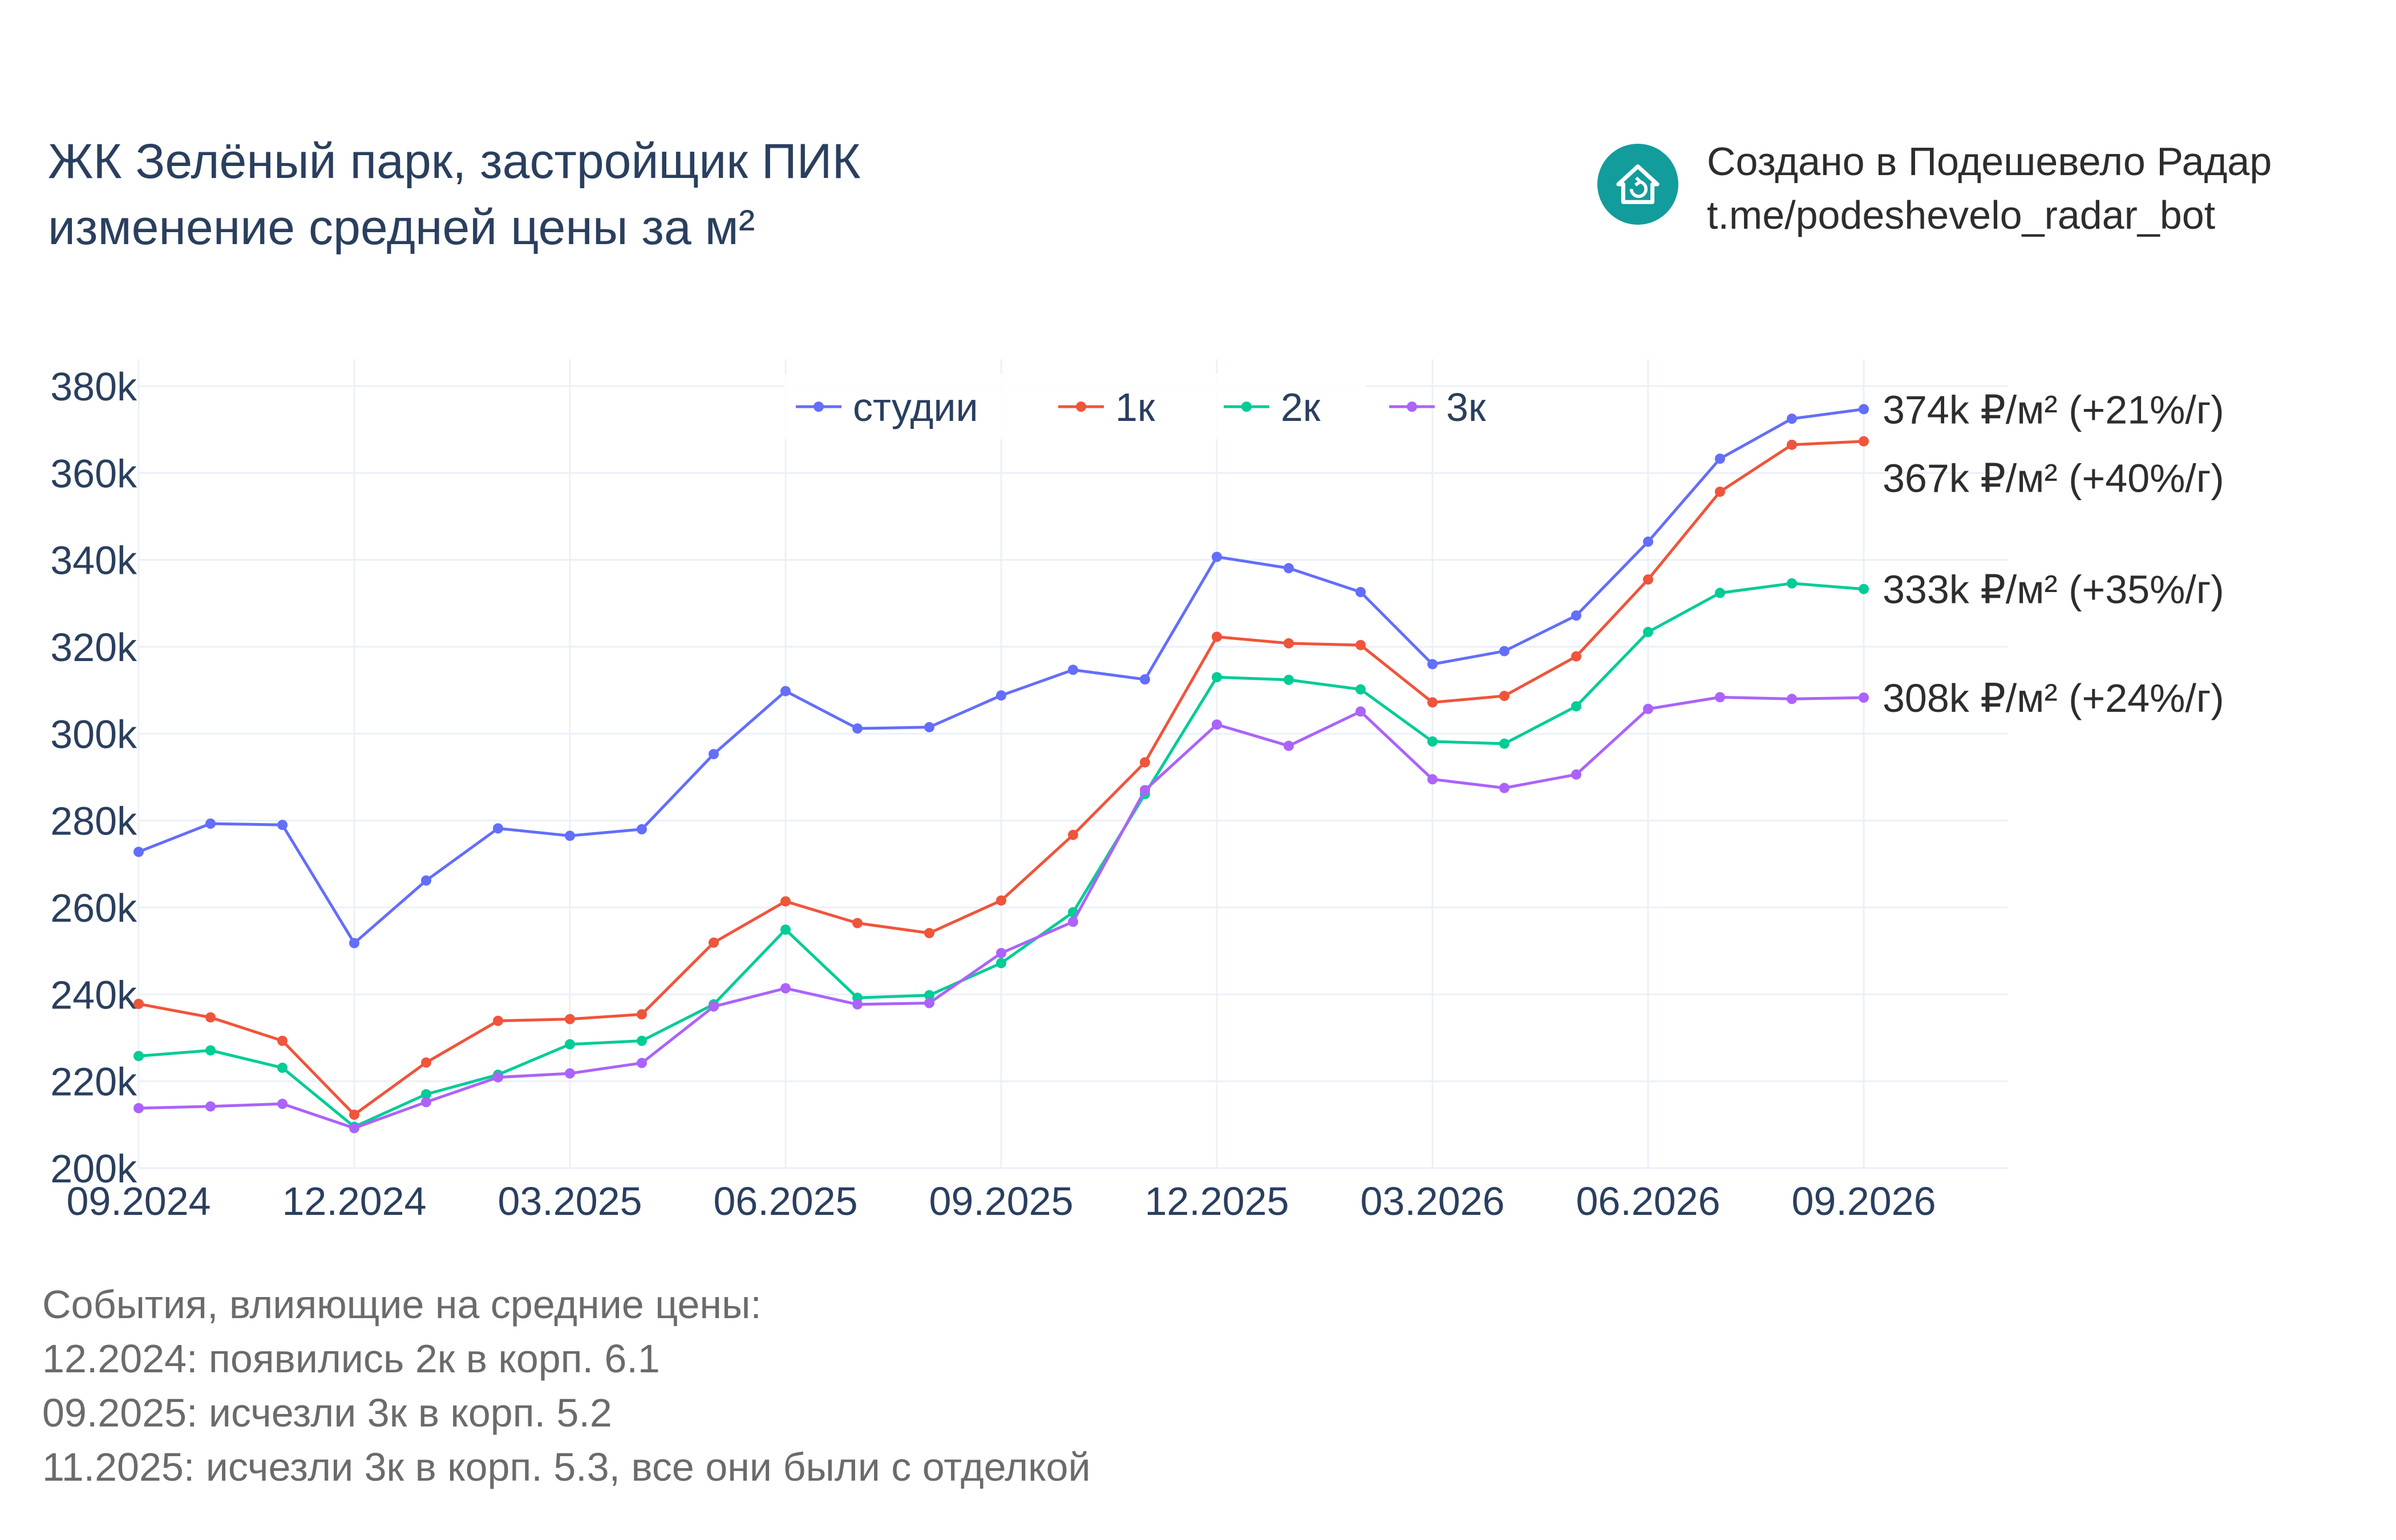  Describe the element at coordinates (354, 1201) in the screenshot. I see `x-tick-label: 12.2024` at that location.